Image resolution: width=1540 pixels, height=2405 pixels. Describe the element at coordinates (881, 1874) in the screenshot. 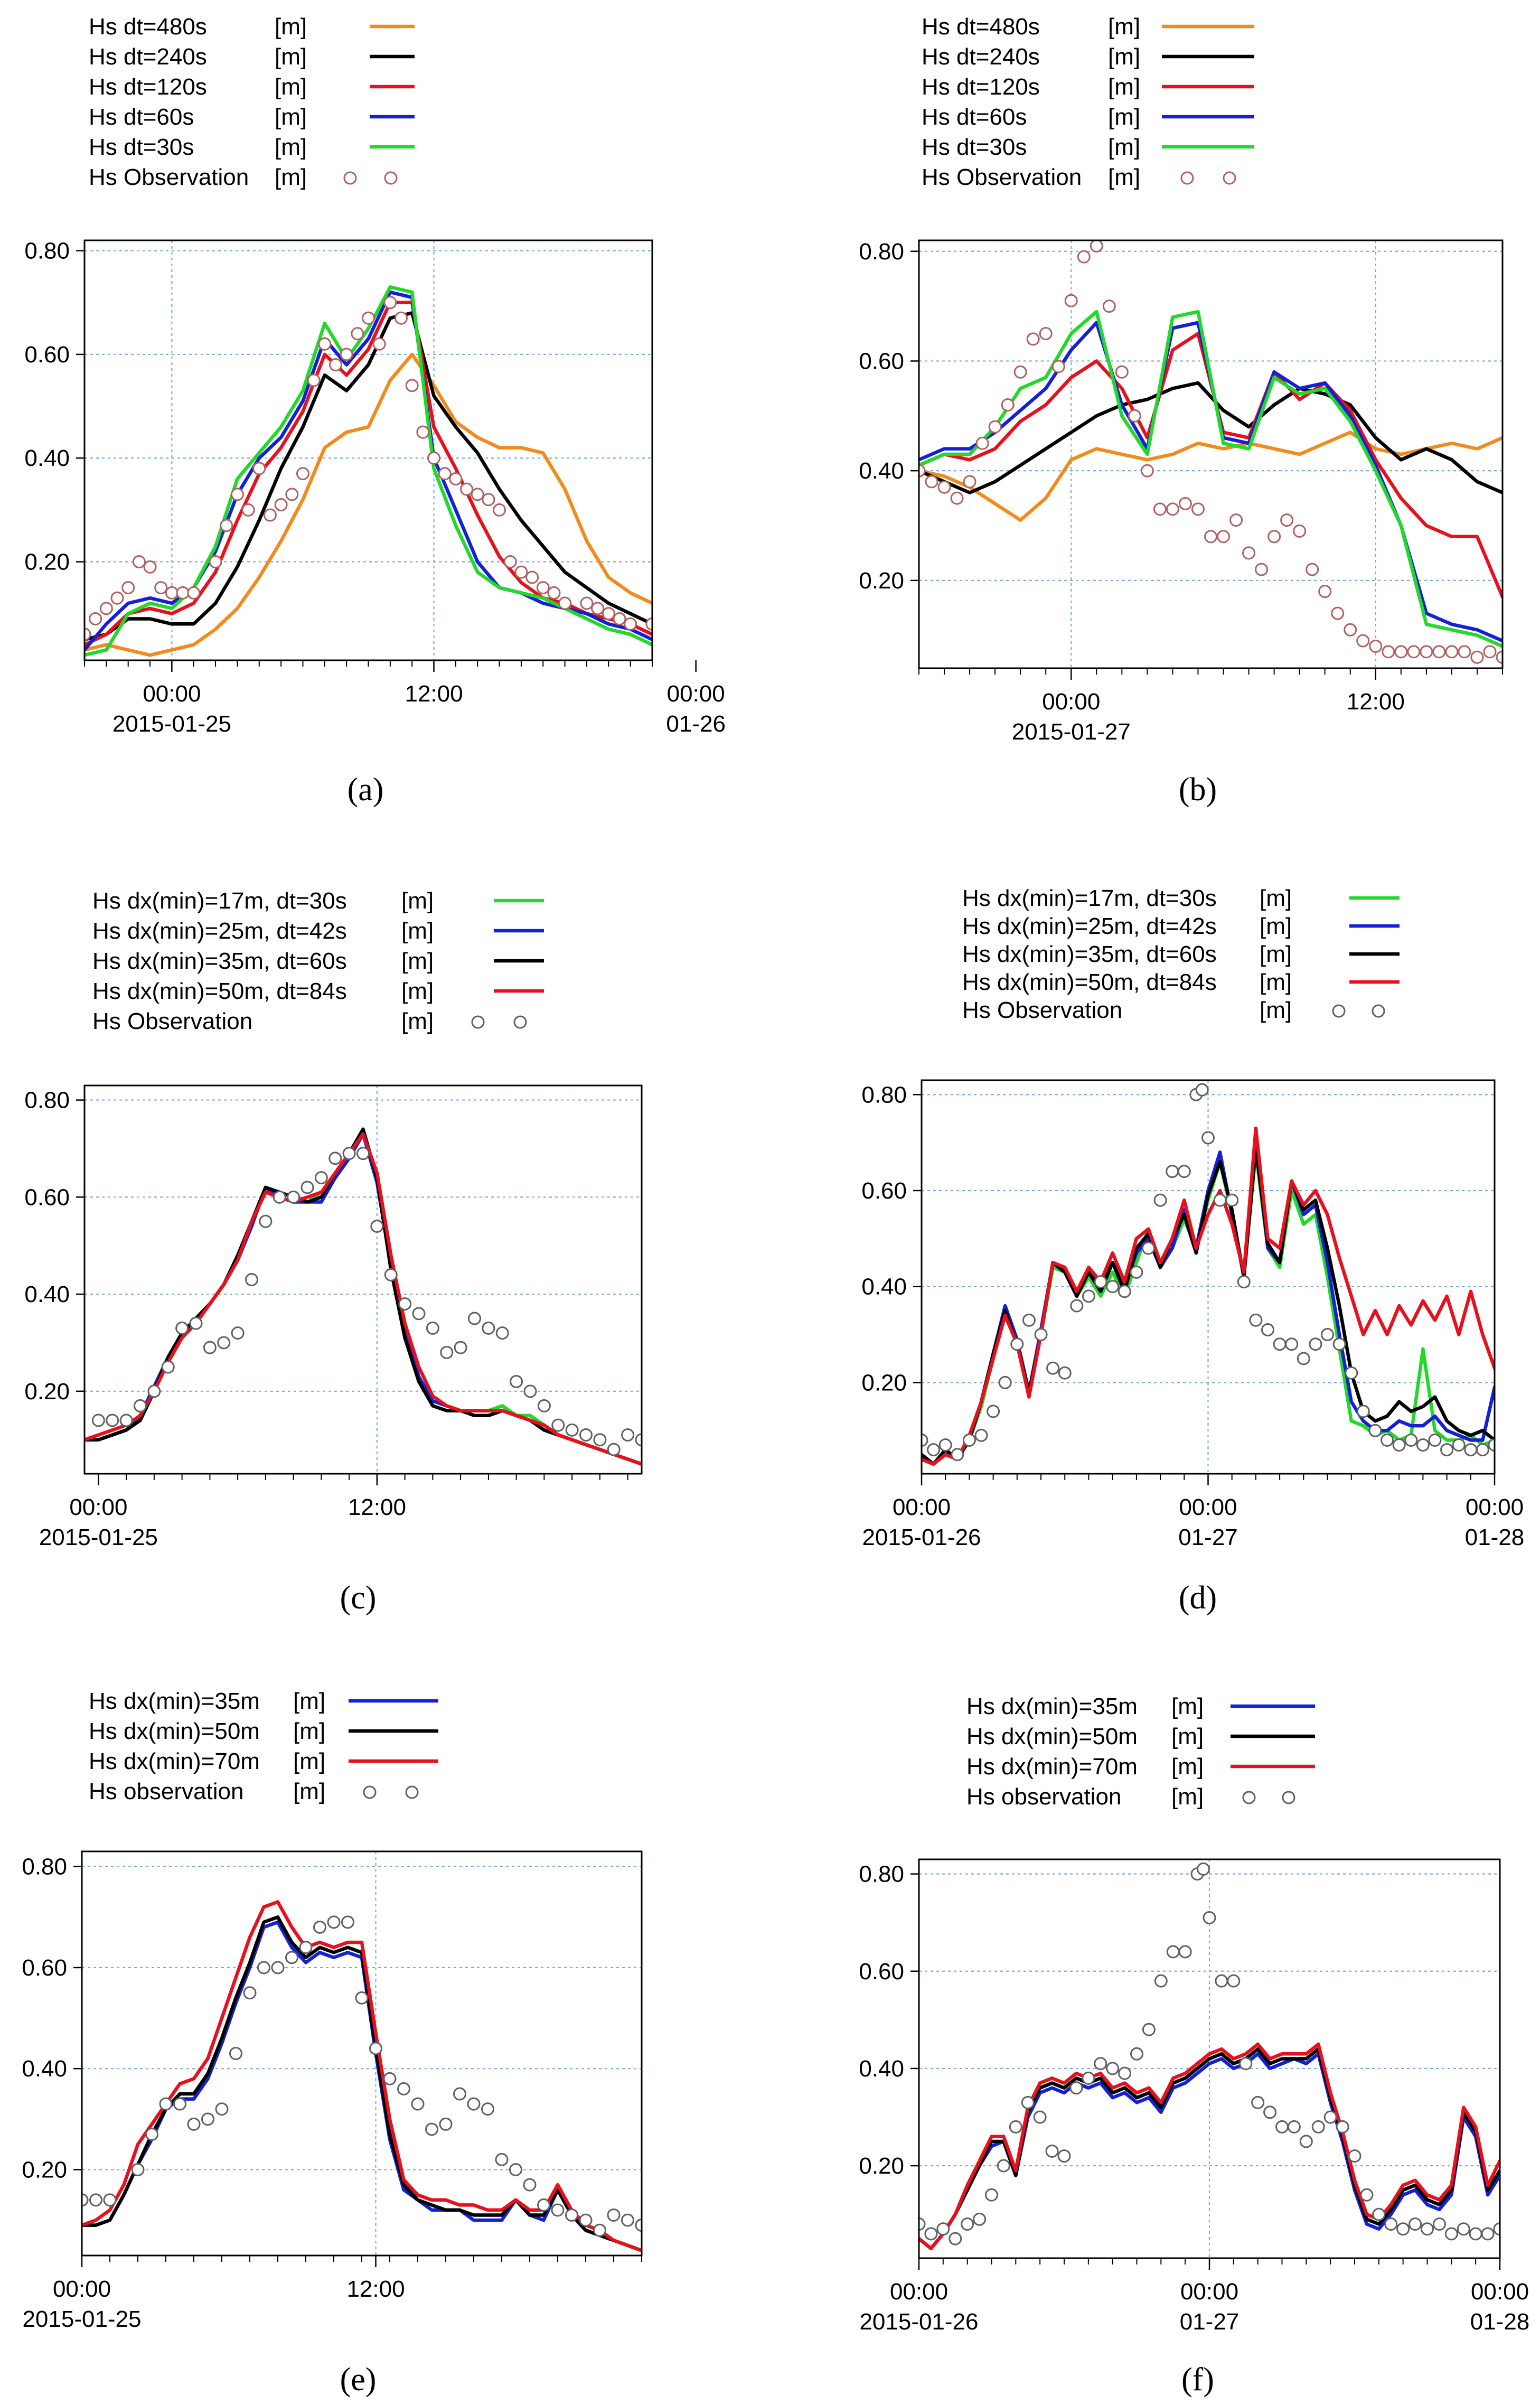

I see `y-tick-label: 0.80` at that location.